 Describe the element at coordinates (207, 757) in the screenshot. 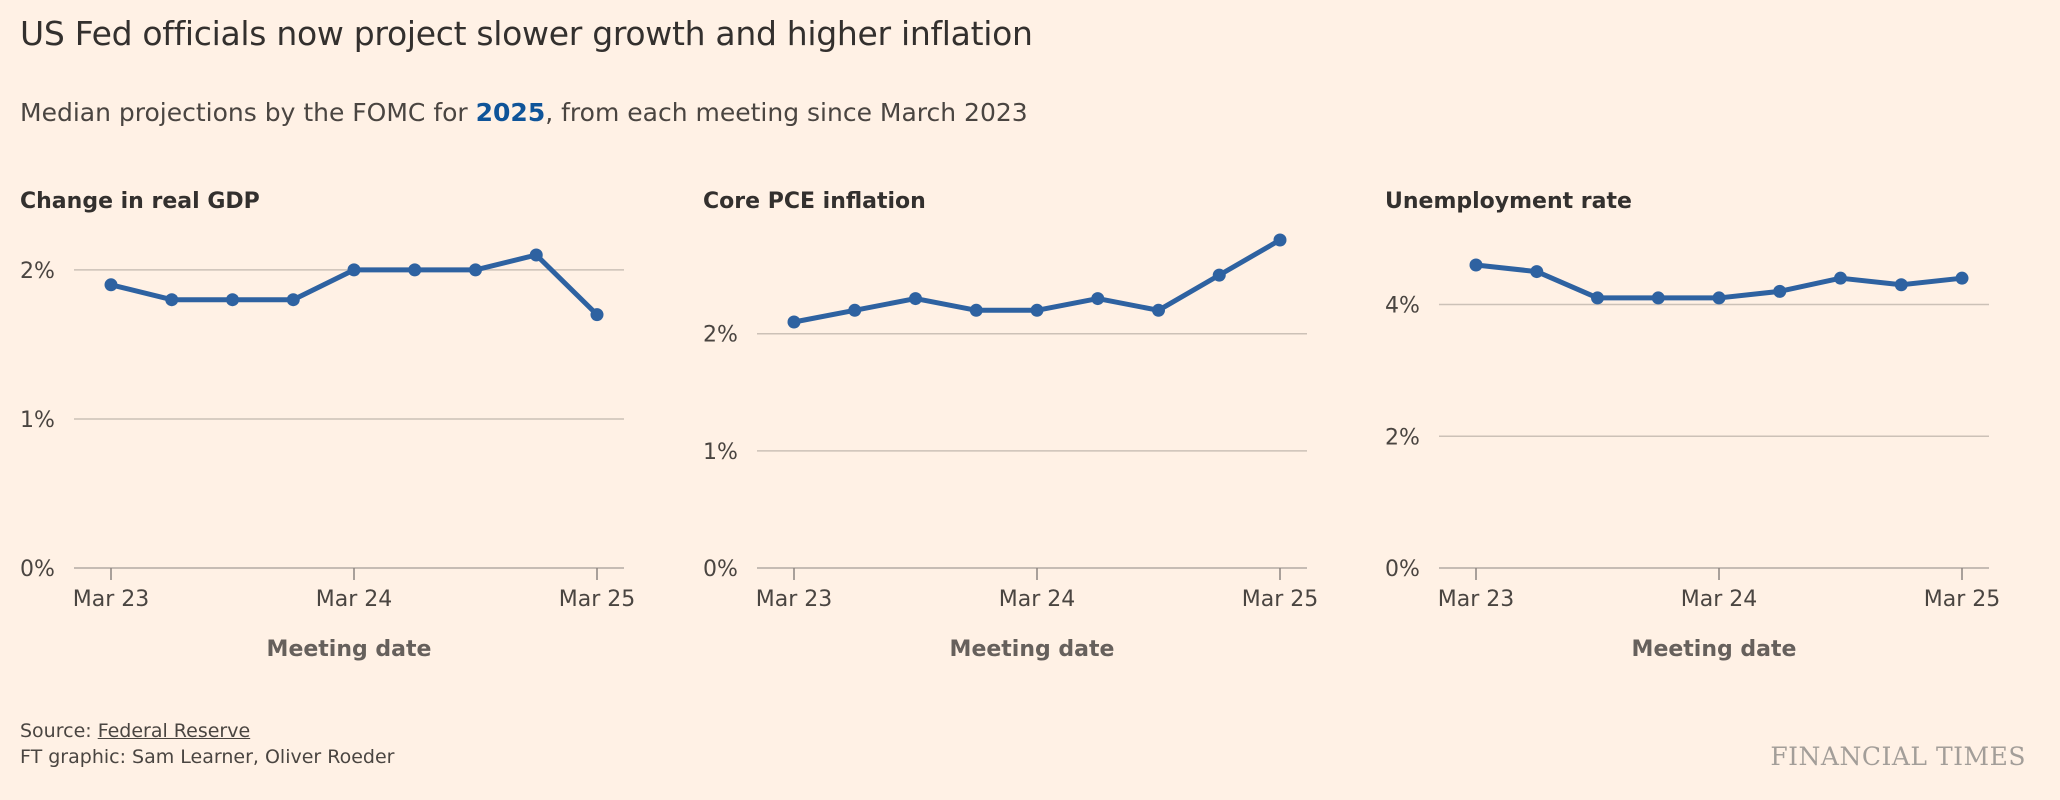

I see `graphic-credit: FT graphic: Sam Learner, Oliver Roeder` at that location.